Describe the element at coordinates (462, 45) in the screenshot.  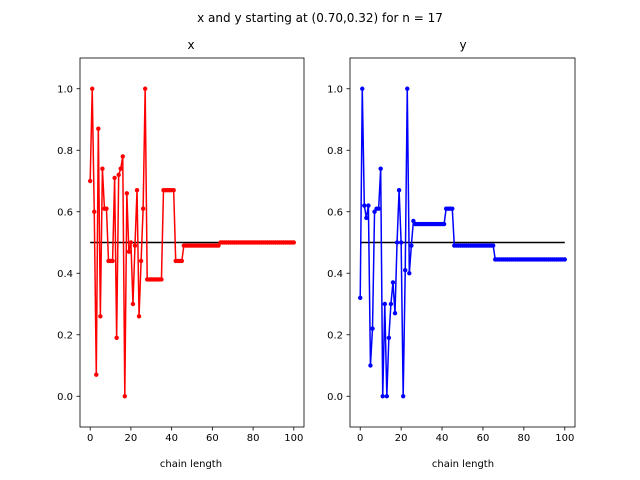
I see `subplot-title: y` at that location.